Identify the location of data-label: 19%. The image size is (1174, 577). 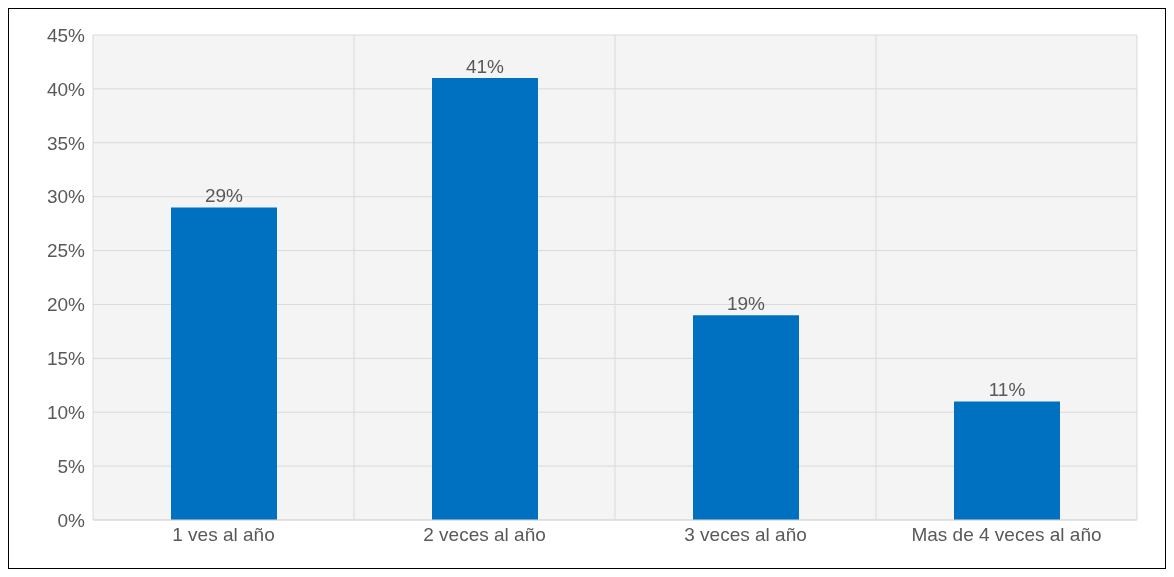
(746, 304).